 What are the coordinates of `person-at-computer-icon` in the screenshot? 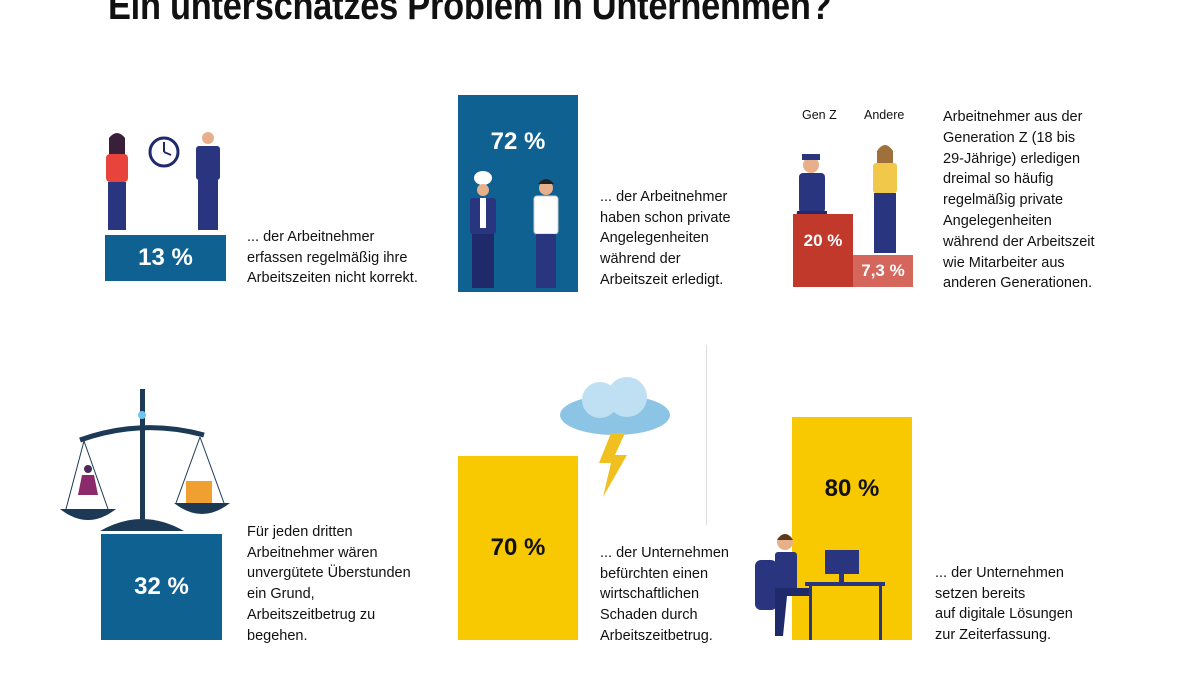 It's located at (820, 587).